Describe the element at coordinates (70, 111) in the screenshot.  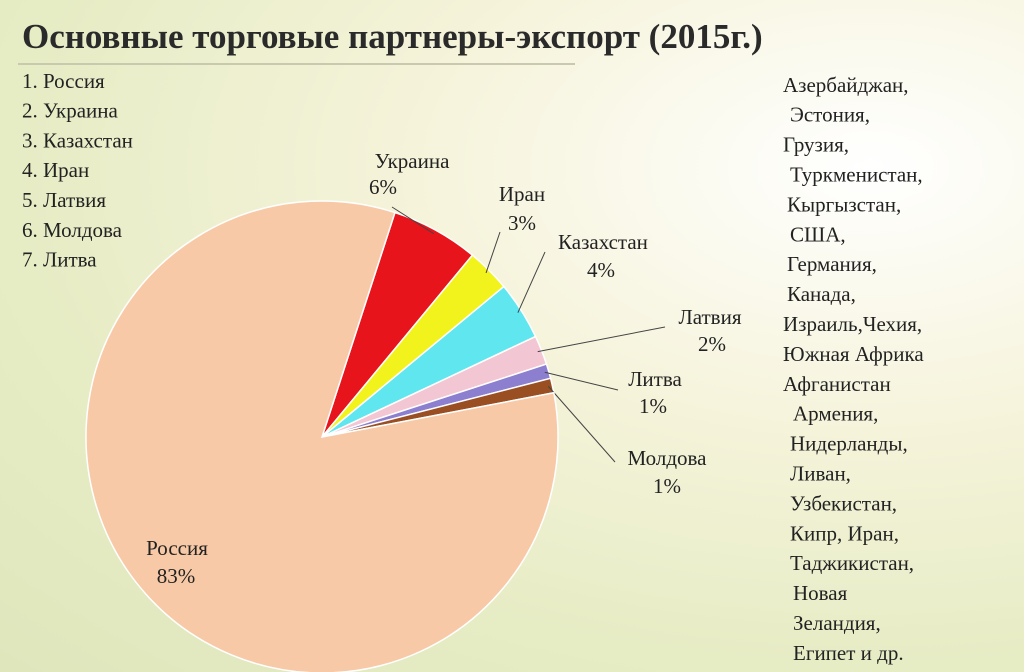
I see `ranking-item: 2. Украина` at that location.